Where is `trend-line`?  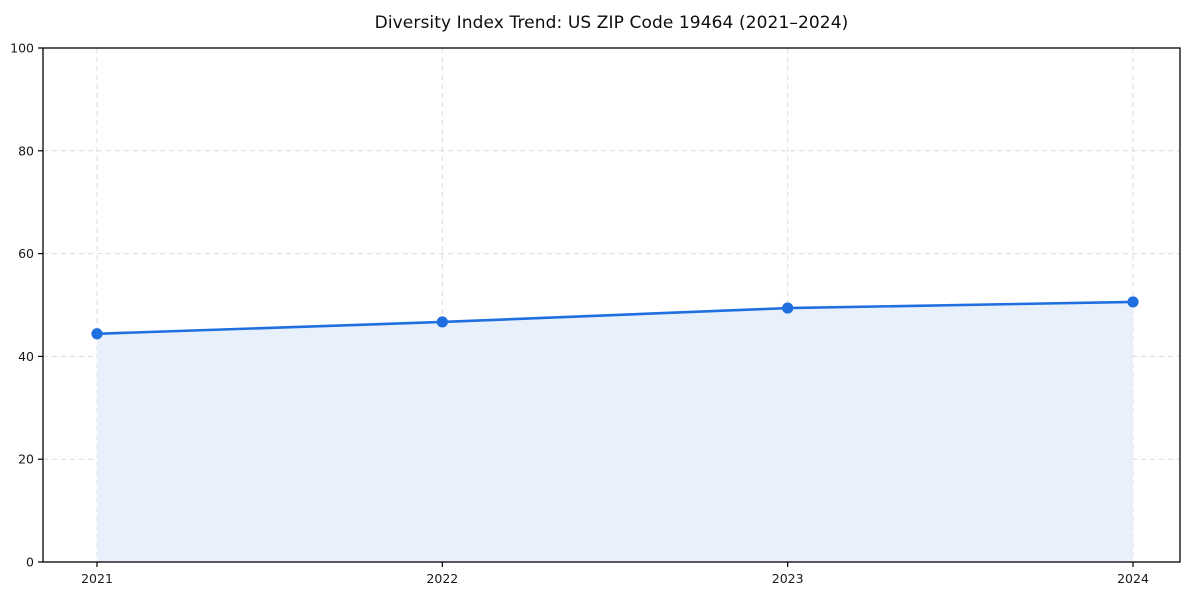 trend-line is located at coordinates (615, 318).